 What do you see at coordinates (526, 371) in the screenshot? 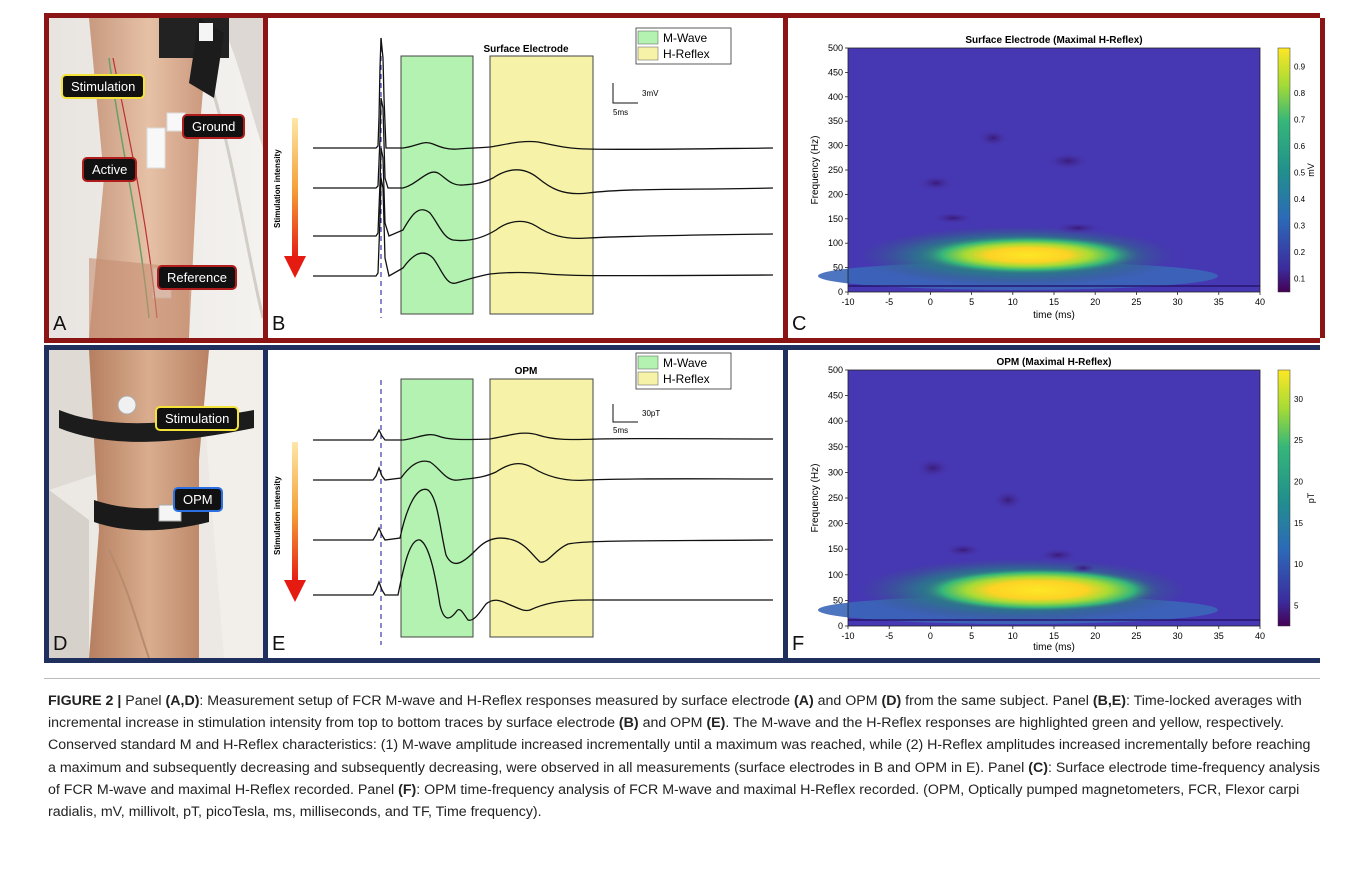
I see `trace-title-opm: OPM` at bounding box center [526, 371].